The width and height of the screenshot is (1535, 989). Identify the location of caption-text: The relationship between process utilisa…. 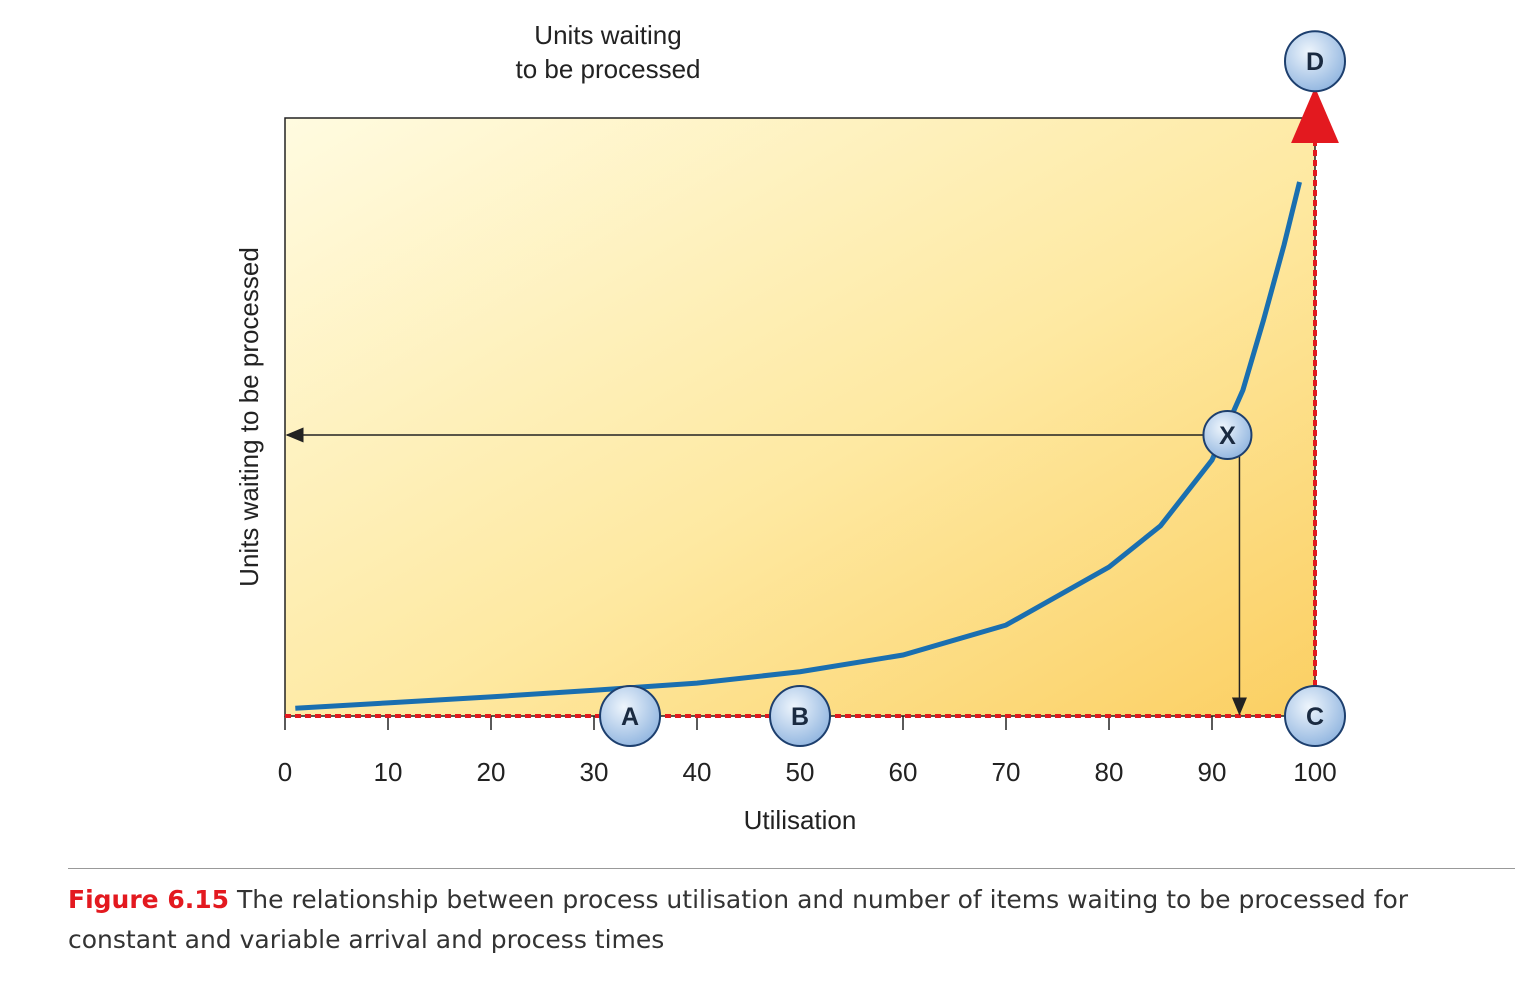
(738, 919).